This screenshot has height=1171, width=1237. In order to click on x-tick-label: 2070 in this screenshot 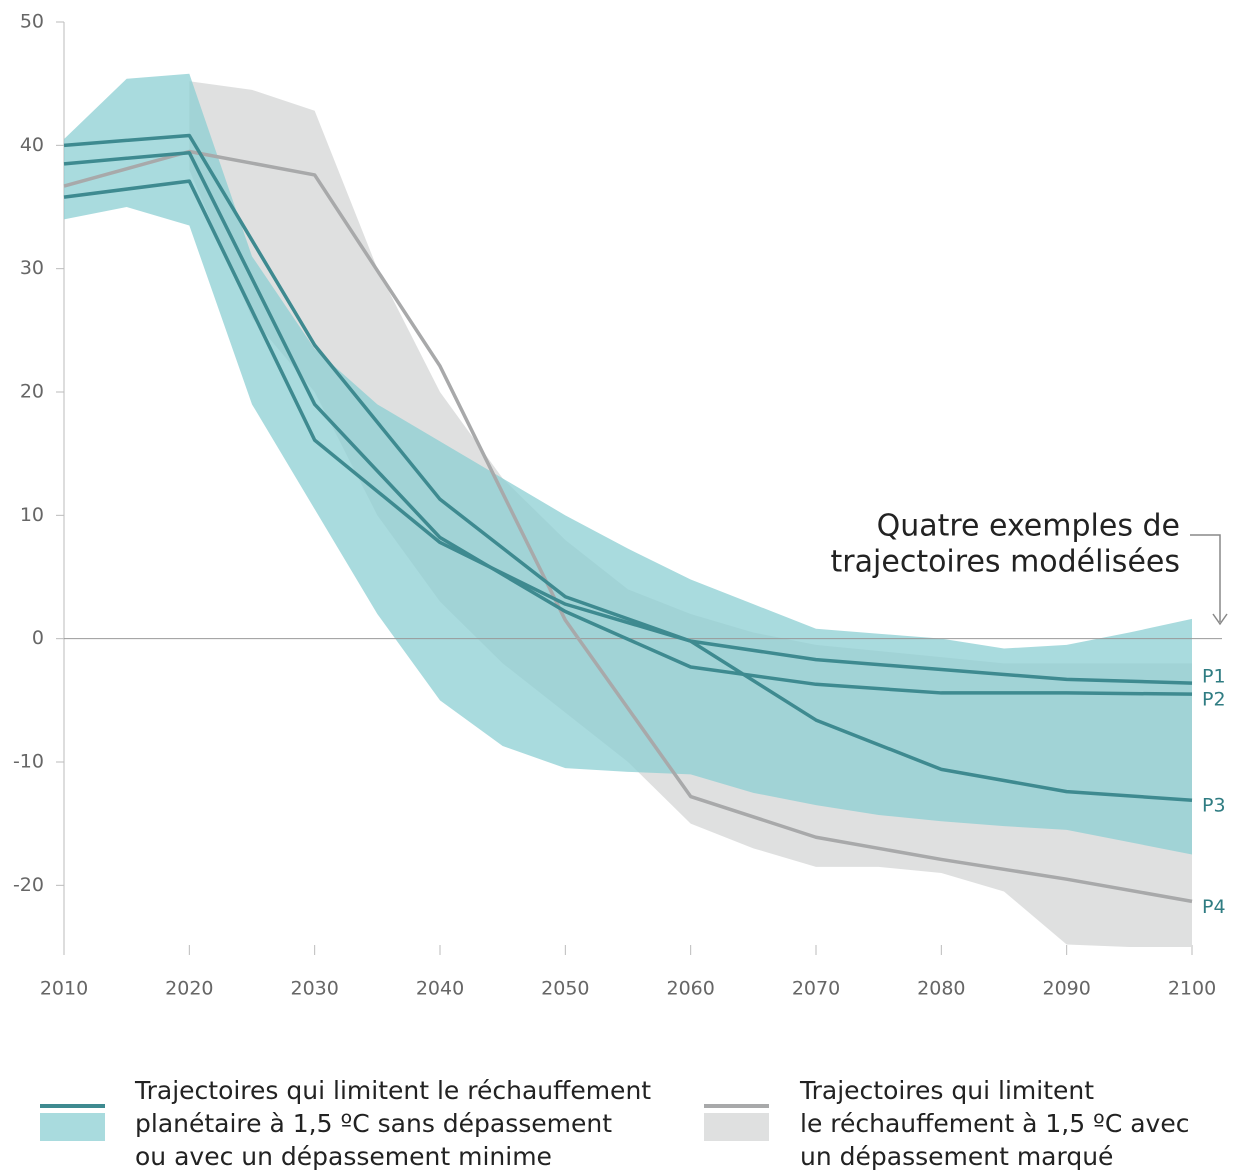, I will do `click(816, 989)`.